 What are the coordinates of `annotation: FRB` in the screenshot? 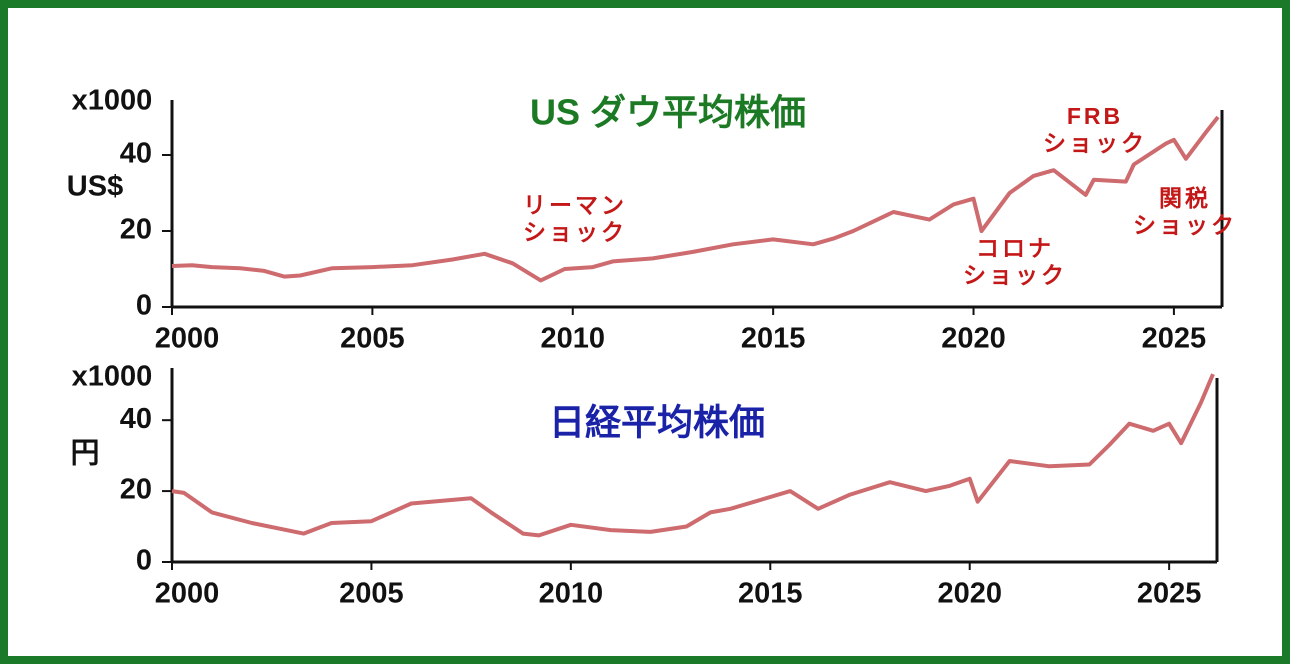 It's located at (1095, 116).